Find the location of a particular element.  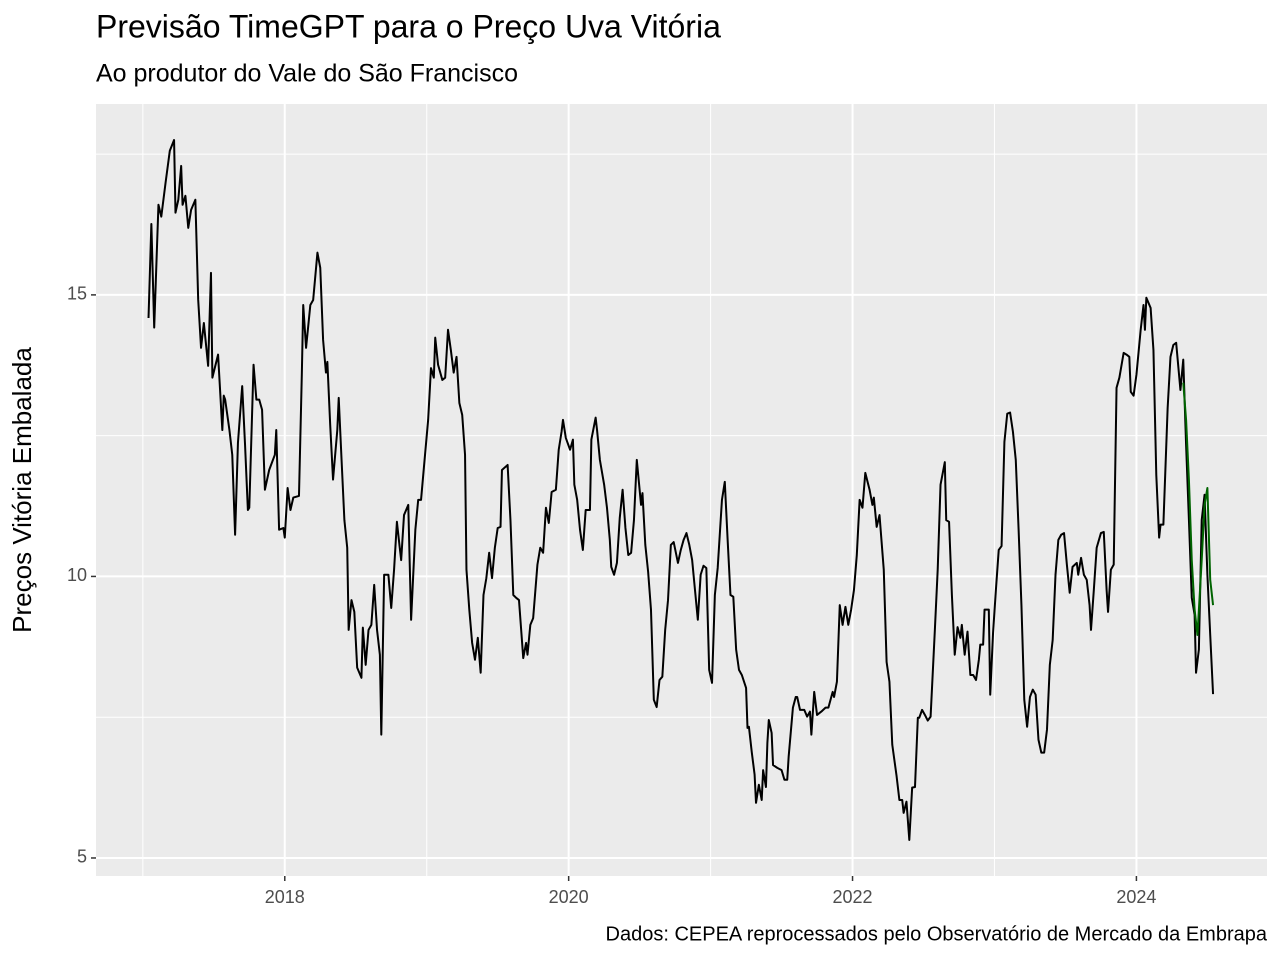

y-tick-label: 5 is located at coordinates (82, 857).